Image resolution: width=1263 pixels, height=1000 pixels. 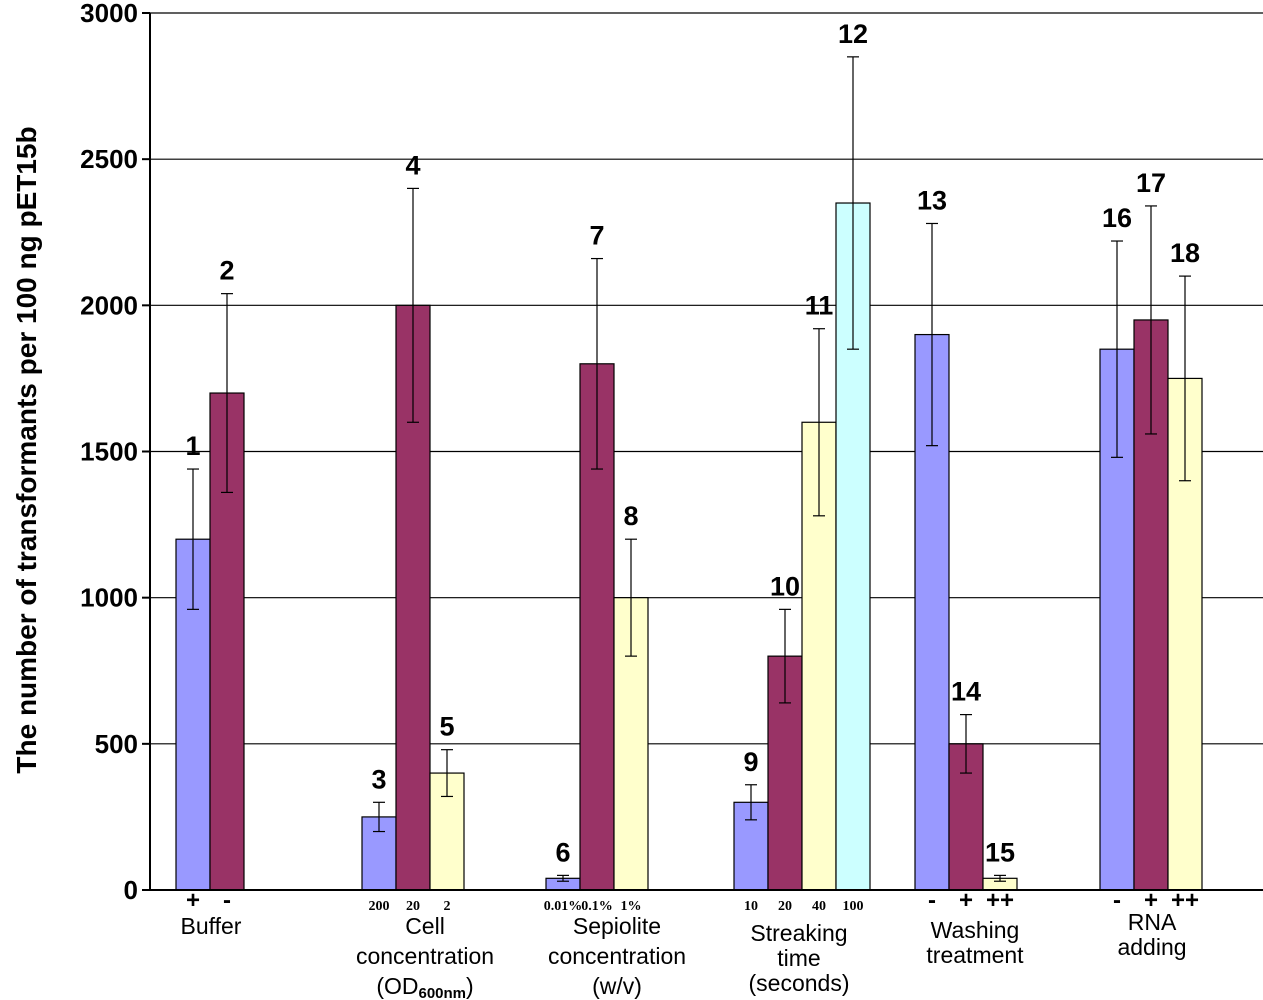 I want to click on group-unit-label: (OD600nm), so click(x=424, y=986).